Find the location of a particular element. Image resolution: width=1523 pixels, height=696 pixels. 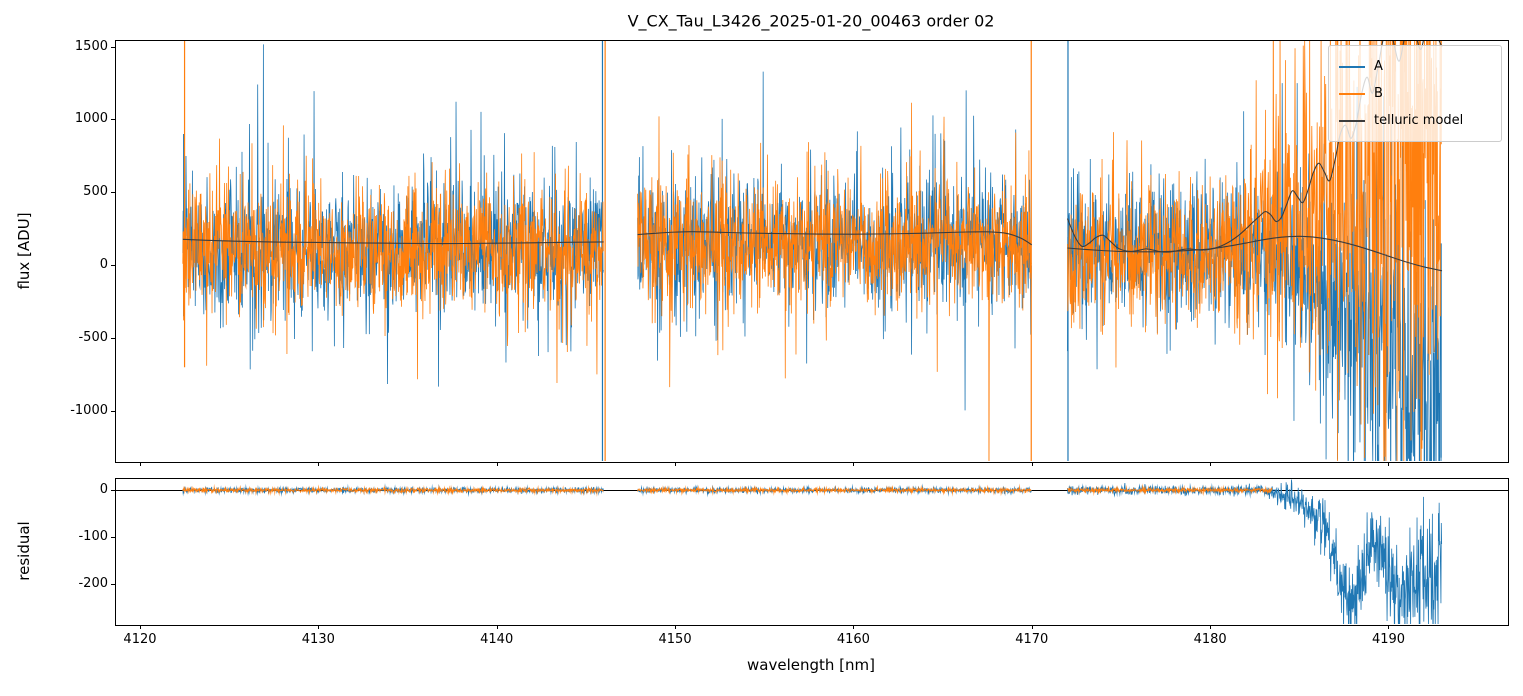

chart-title: V_CX_Tau_L3426_2025-01-20_00463 order 02 is located at coordinates (811, 21).